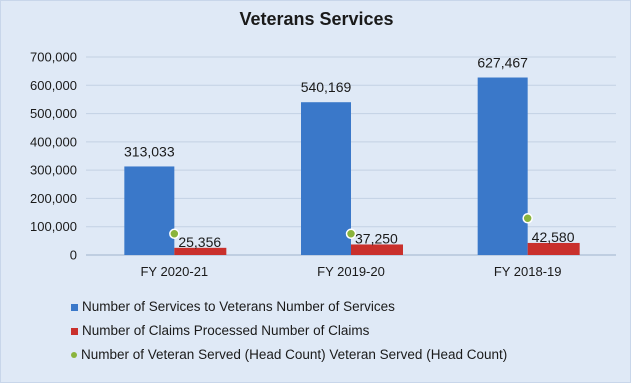  I want to click on x-tick-label: FY 2018-19, so click(528, 271).